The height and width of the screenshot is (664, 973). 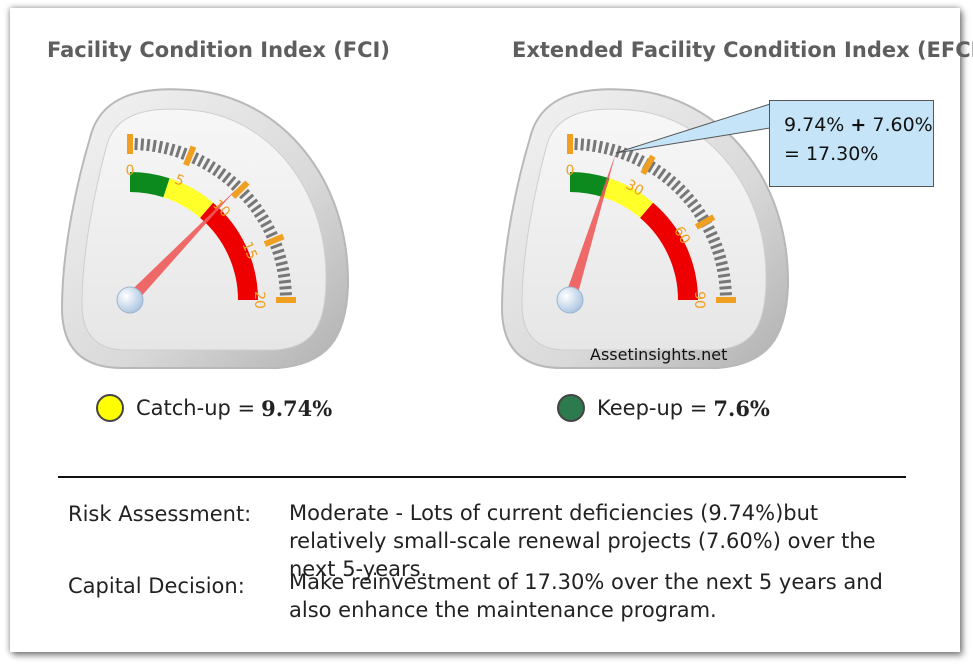 What do you see at coordinates (590, 227) in the screenshot?
I see `gauge-needle` at bounding box center [590, 227].